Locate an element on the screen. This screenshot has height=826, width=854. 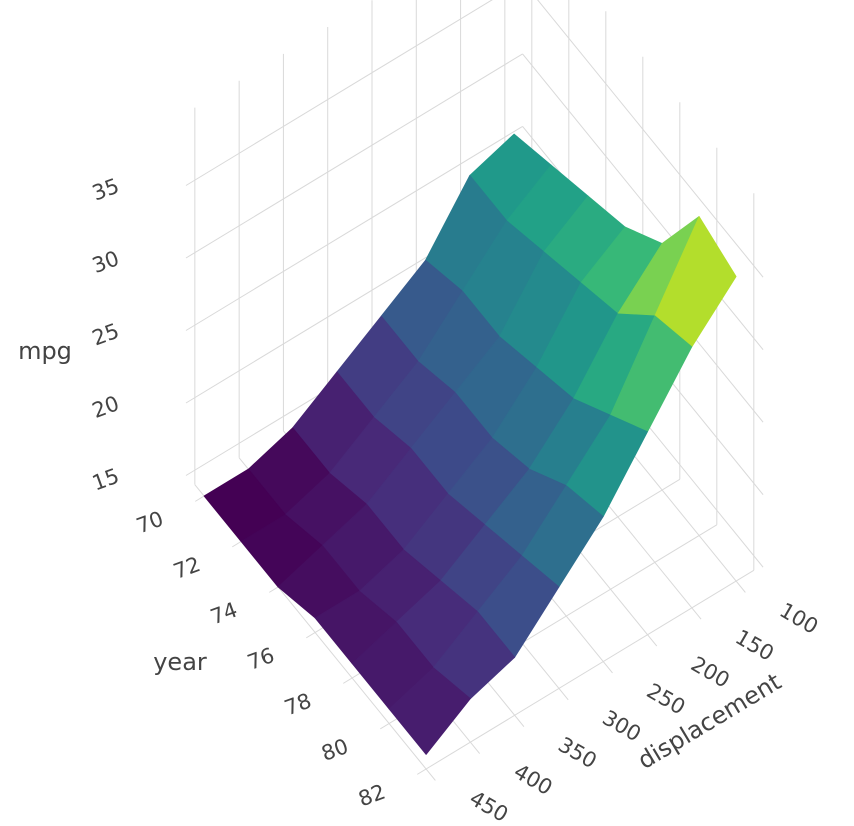
y-tick-label: 74 is located at coordinates (223, 614).